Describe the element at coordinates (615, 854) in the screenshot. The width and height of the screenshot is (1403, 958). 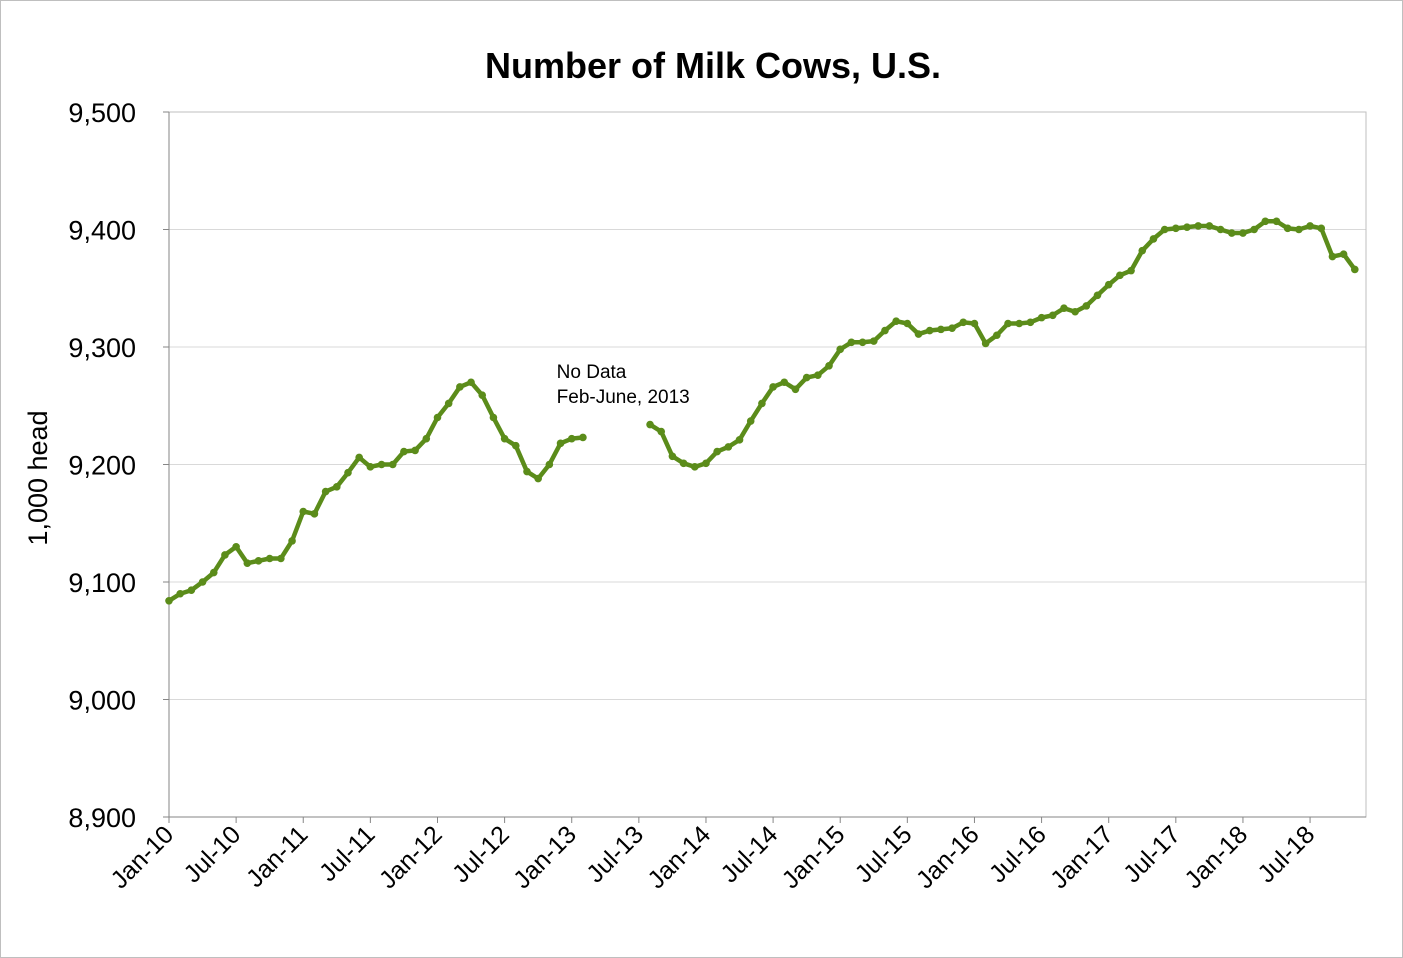
I see `x-tick-label: Jul-13` at that location.